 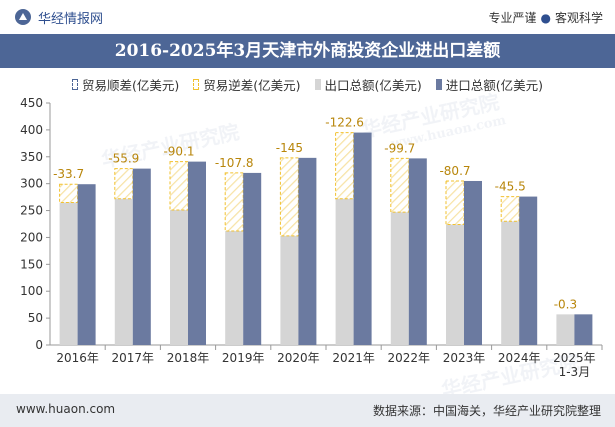 What do you see at coordinates (574, 358) in the screenshot?
I see `x-tick-label: 2025年` at bounding box center [574, 358].